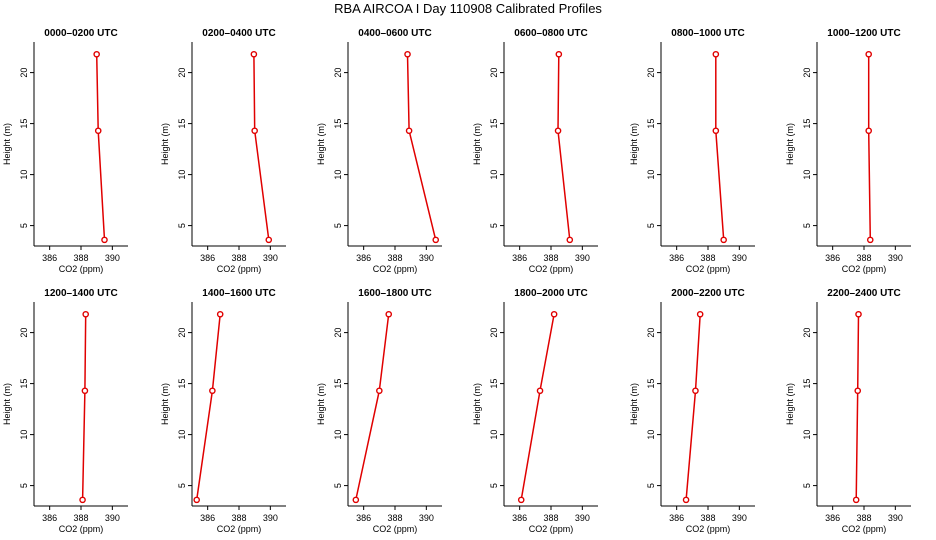 Image resolution: width=936 pixels, height=540 pixels. Describe the element at coordinates (550, 293) in the screenshot. I see `panel-title: 1800–2000 UTC` at that location.